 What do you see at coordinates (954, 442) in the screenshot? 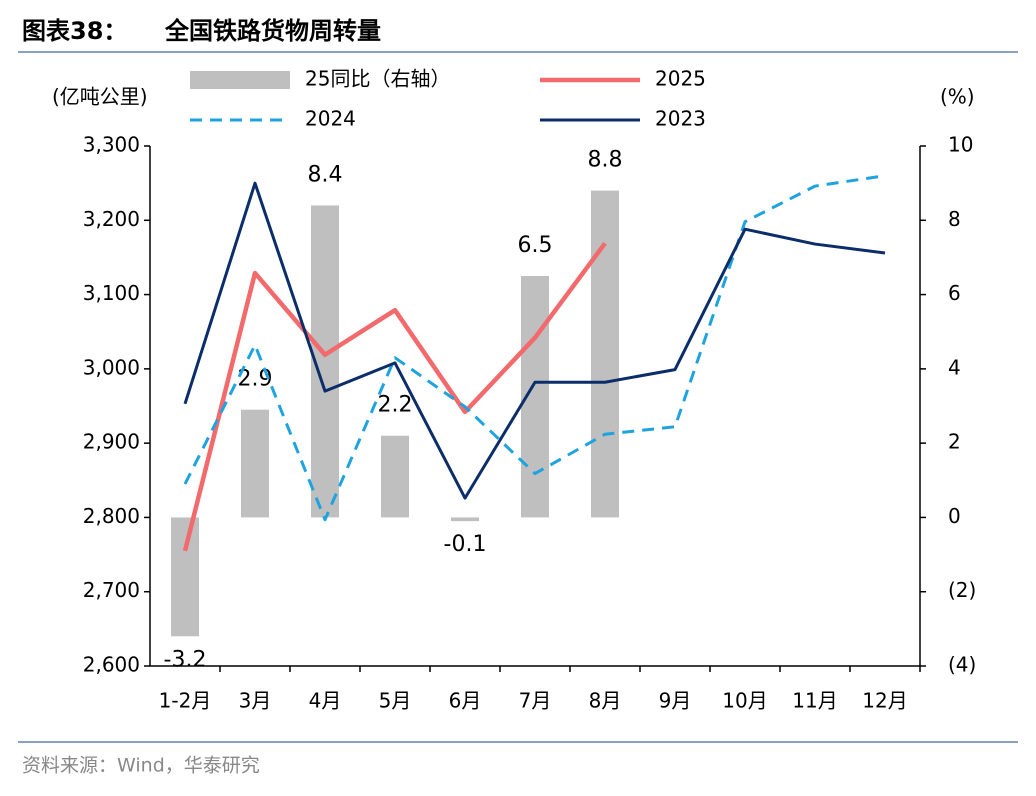
I see `y2-tick-label: 2` at bounding box center [954, 442].